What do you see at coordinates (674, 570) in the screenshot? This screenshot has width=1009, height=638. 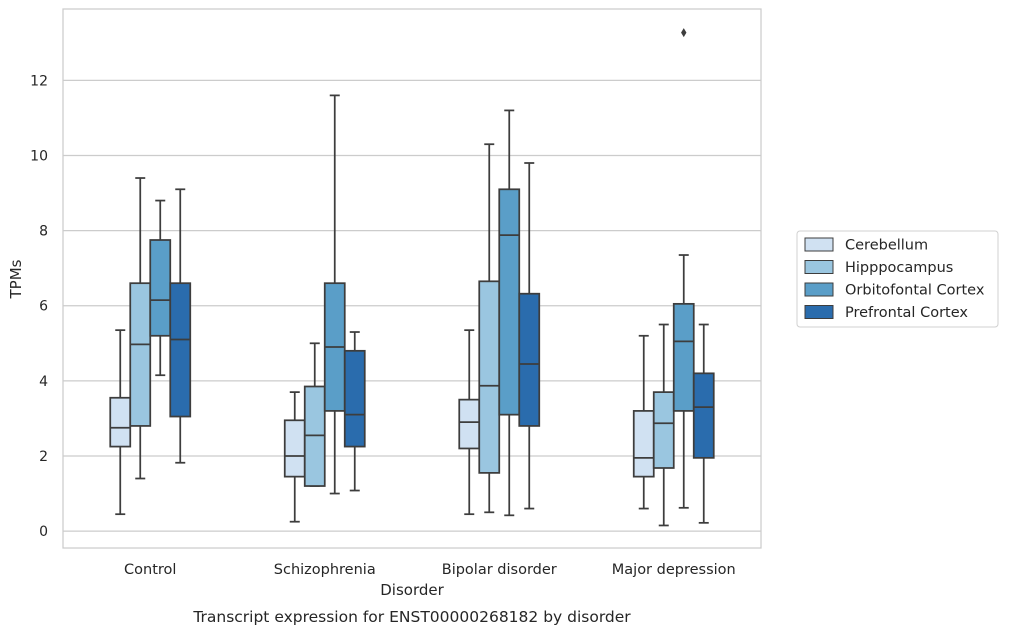 I see `x-tick-label: Major depression` at bounding box center [674, 570].